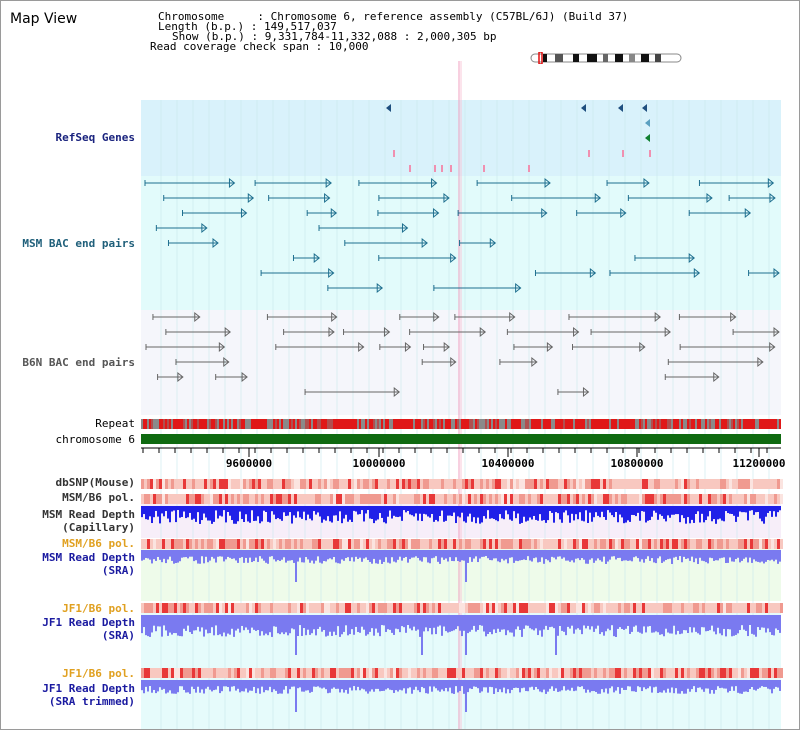 This screenshot has width=800, height=730. I want to click on msm-depth-sra-sublabel: (SRA), so click(118, 570).